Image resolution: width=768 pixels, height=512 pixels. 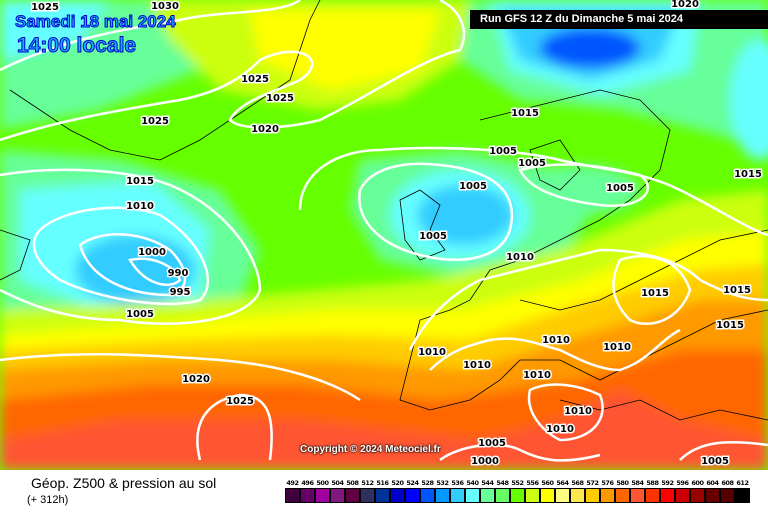 What do you see at coordinates (370, 449) in the screenshot?
I see `copyright: Copyright © 2024 Meteociel.fr` at bounding box center [370, 449].